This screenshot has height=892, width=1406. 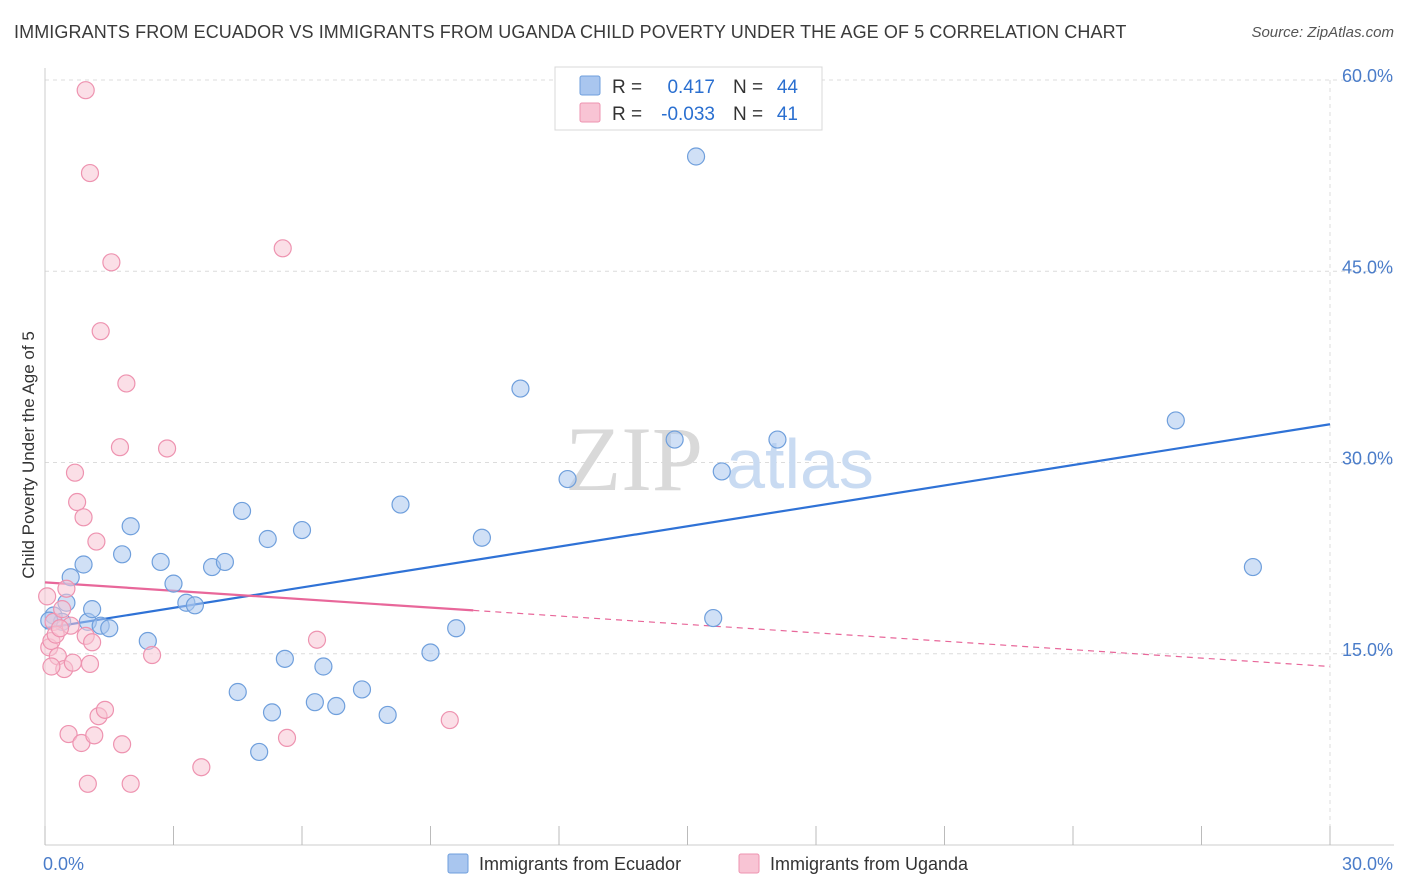 I want to click on y-axis-title: Child Poverty Under the Age of 5, so click(x=28, y=455).